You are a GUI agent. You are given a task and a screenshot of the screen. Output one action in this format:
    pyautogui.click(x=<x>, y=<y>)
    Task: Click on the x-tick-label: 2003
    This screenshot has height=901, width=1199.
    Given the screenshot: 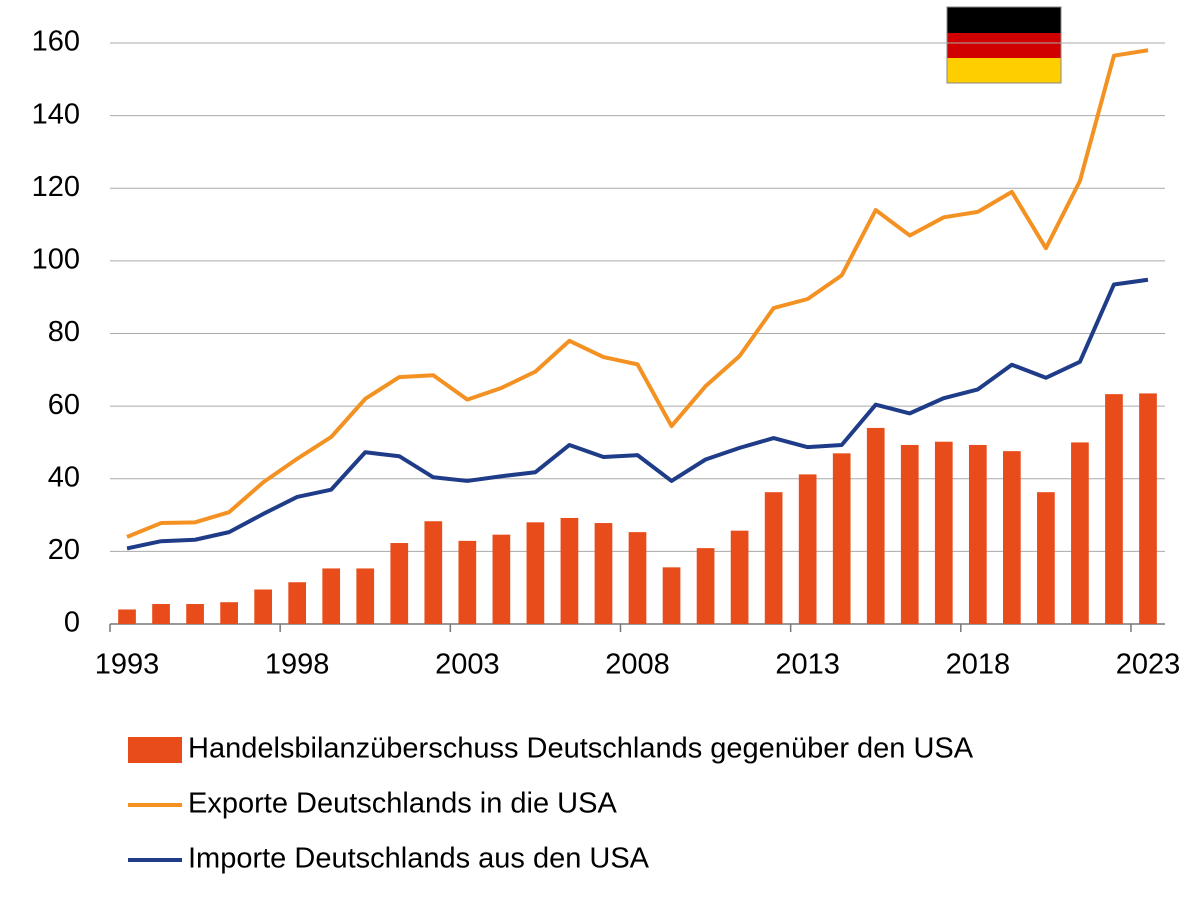 What is the action you would take?
    pyautogui.click(x=467, y=665)
    